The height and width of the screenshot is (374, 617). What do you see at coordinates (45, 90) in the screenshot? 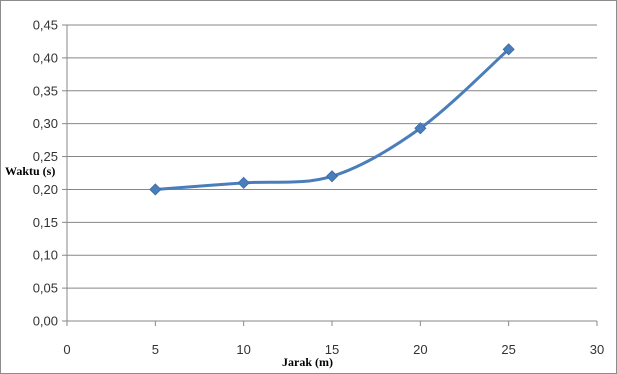
I see `y-tick-label: 0,35` at bounding box center [45, 90].